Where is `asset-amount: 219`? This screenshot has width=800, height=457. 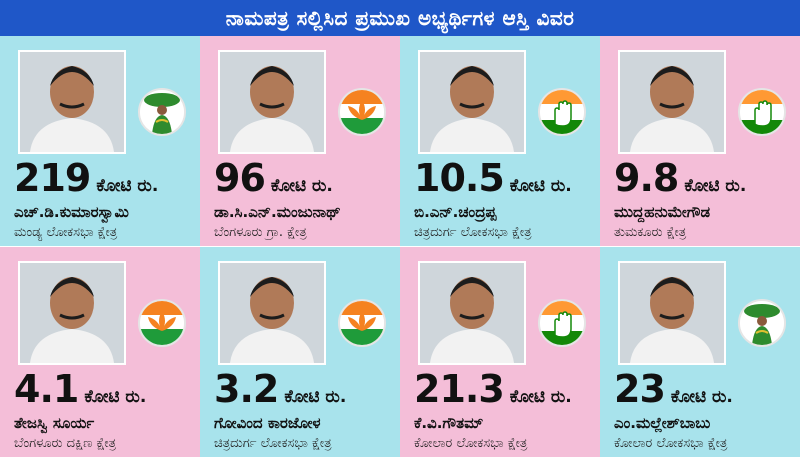 asset-amount: 219 is located at coordinates (52, 178).